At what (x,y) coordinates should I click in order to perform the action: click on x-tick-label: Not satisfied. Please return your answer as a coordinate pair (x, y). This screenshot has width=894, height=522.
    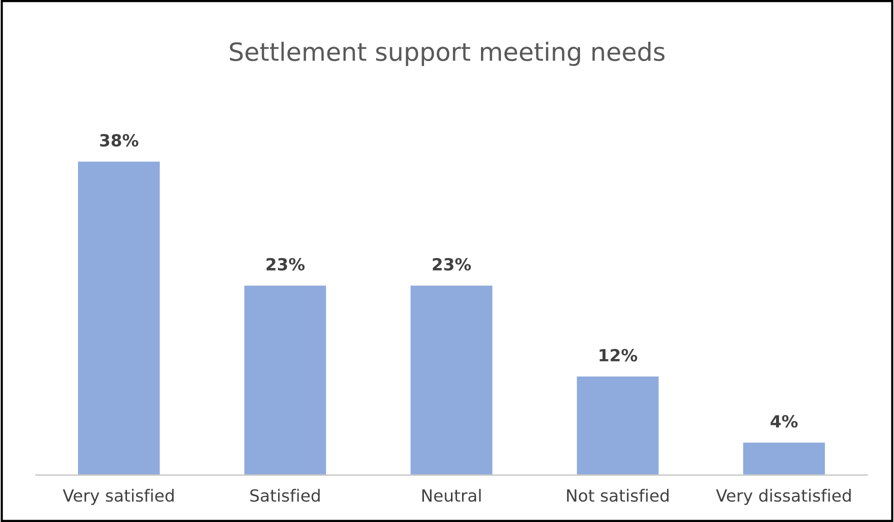
    Looking at the image, I should click on (618, 495).